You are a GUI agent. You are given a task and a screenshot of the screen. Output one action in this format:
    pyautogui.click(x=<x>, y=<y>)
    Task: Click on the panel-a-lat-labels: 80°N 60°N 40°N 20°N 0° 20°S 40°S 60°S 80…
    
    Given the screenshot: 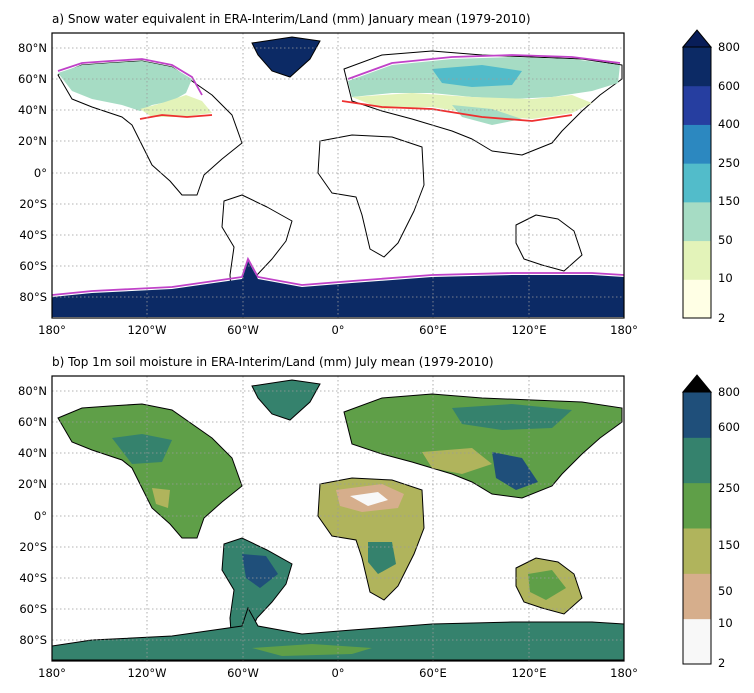 What is the action you would take?
    pyautogui.click(x=32, y=172)
    